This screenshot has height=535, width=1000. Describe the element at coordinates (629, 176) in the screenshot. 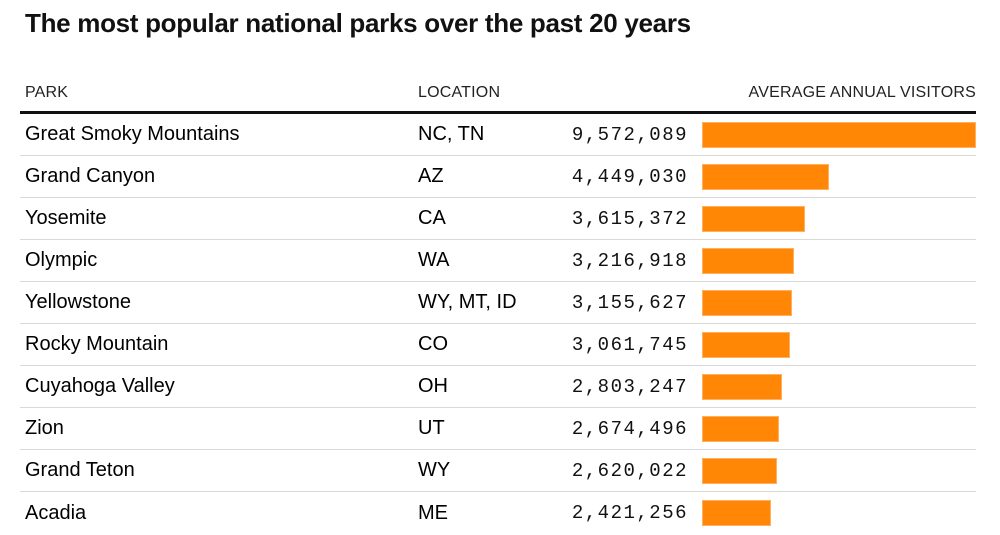

I see `visitor-count: 4,449,030` at that location.